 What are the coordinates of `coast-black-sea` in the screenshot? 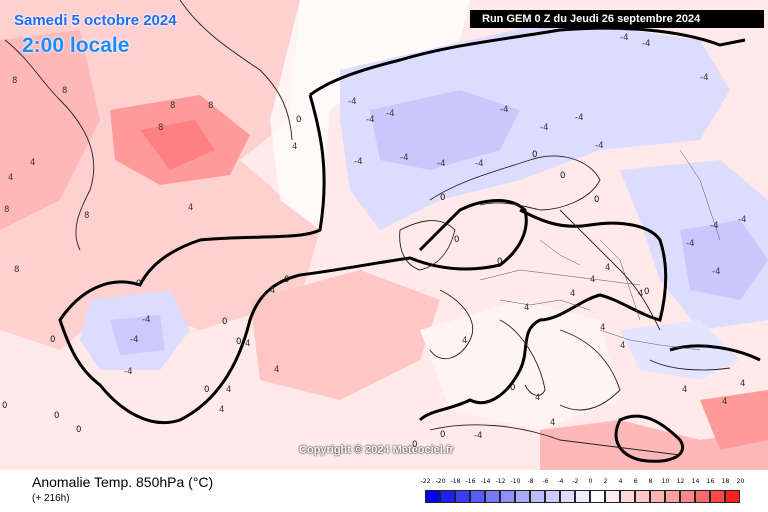 It's located at (690, 365).